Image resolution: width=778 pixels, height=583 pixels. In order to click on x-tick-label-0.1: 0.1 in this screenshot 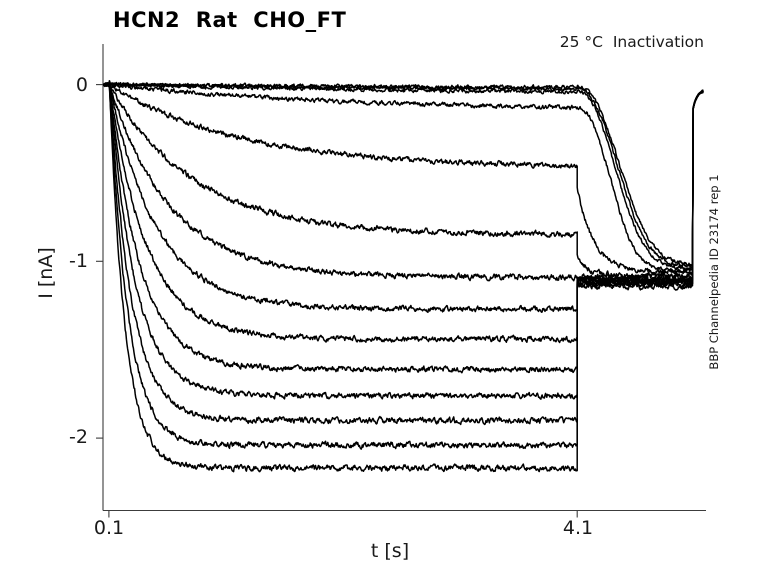, I will do `click(109, 528)`.